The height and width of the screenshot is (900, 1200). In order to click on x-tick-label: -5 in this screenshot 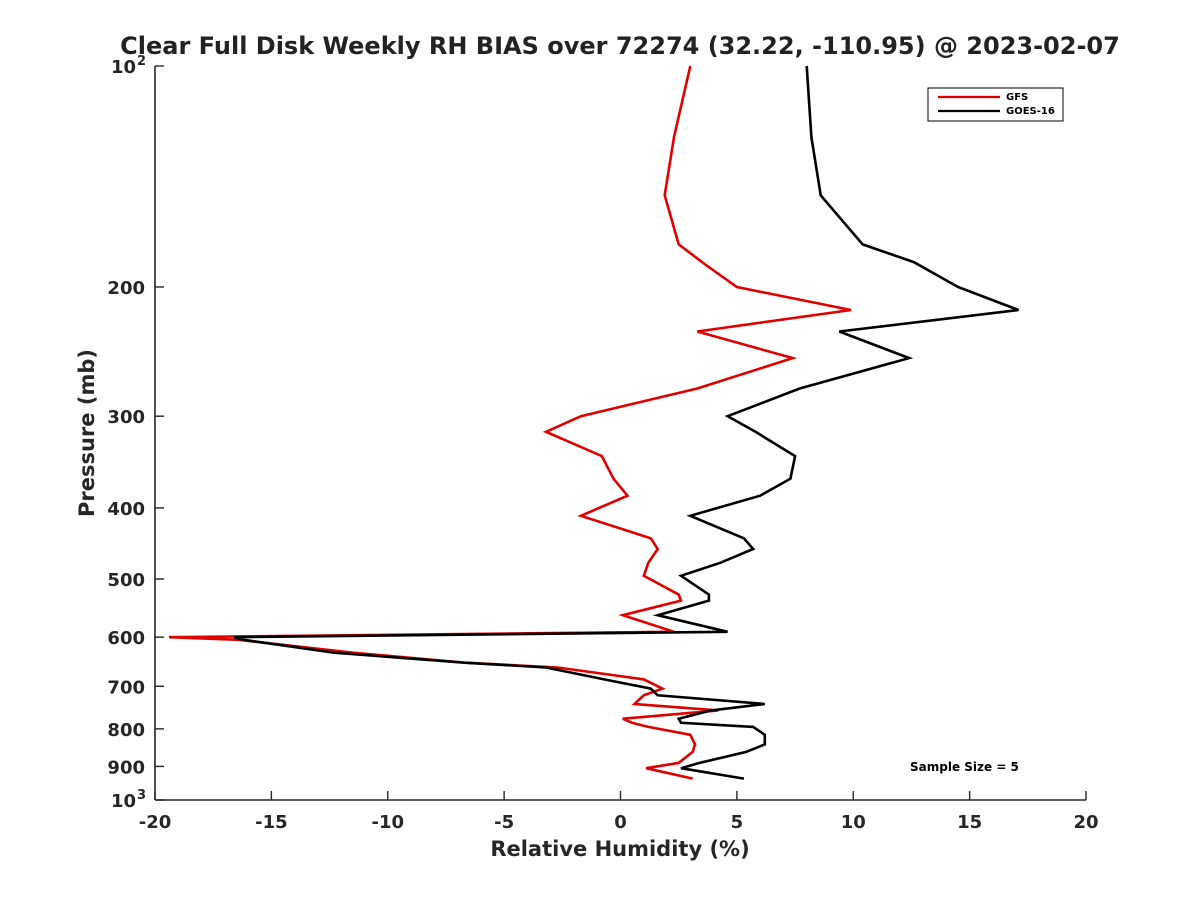, I will do `click(504, 822)`.